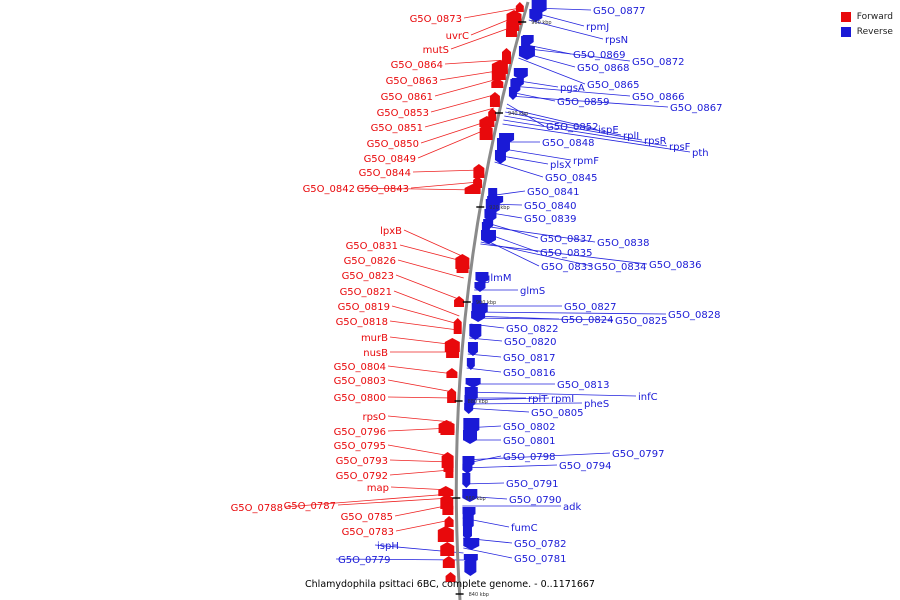  What do you see at coordinates (532, 484) in the screenshot?
I see `gene-label-g5o-0791: G5O_0791` at bounding box center [532, 484].